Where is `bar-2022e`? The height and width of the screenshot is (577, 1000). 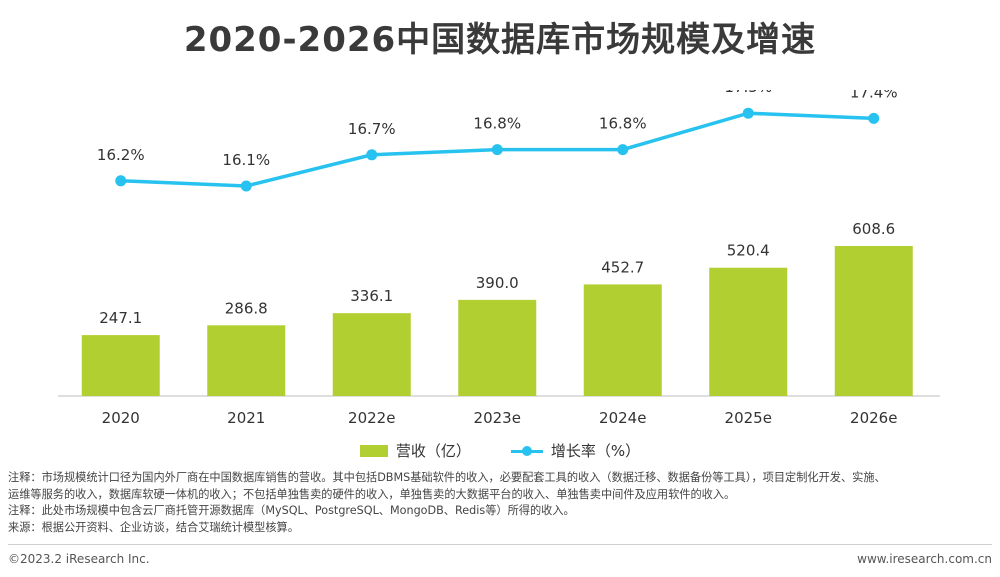
bar-2022e is located at coordinates (371, 354).